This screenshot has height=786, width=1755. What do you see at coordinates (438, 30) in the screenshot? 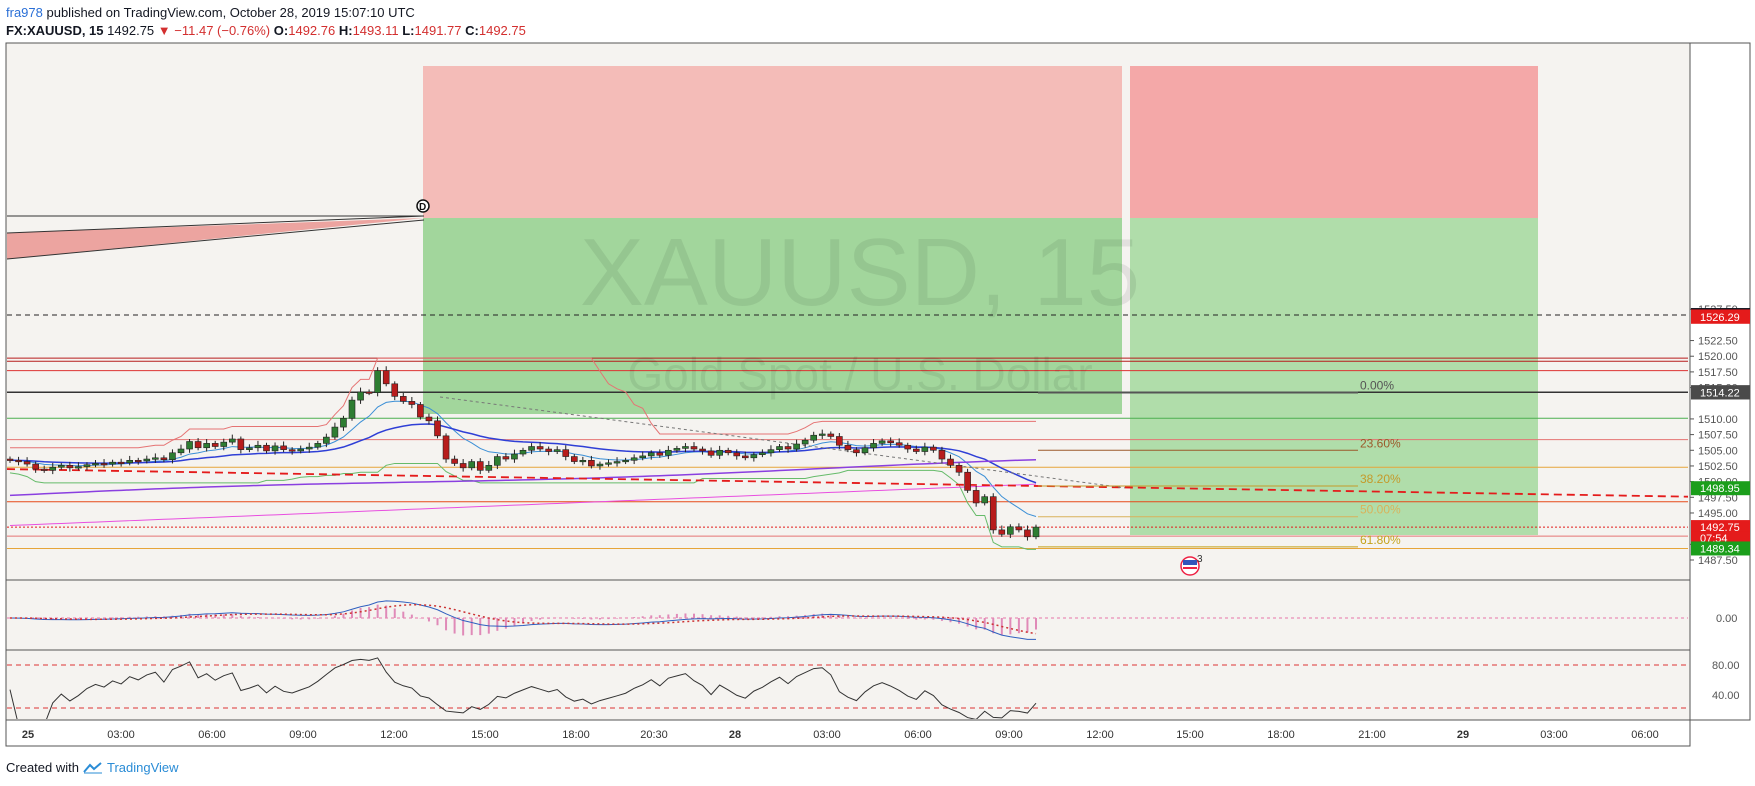
I see `low-value: 1491.77` at bounding box center [438, 30].